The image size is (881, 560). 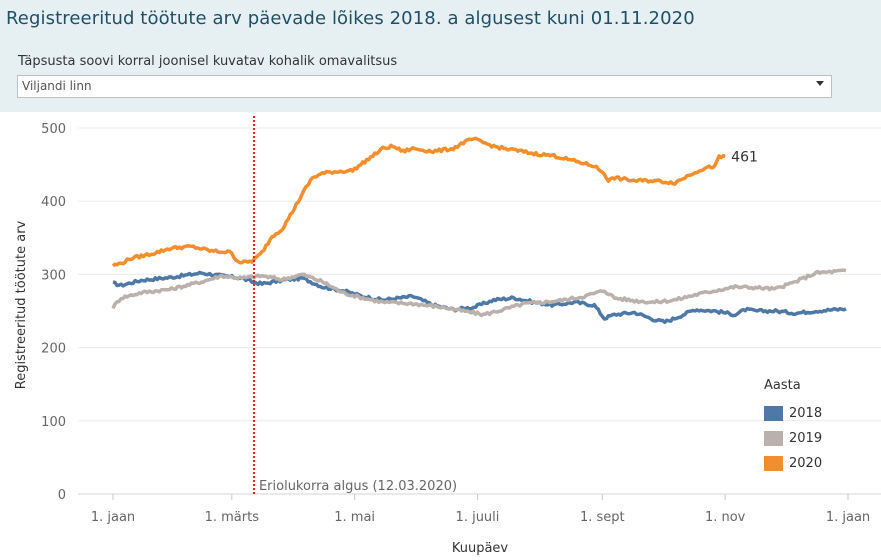 What do you see at coordinates (232, 517) in the screenshot?
I see `x-tick-label: 1. märts` at bounding box center [232, 517].